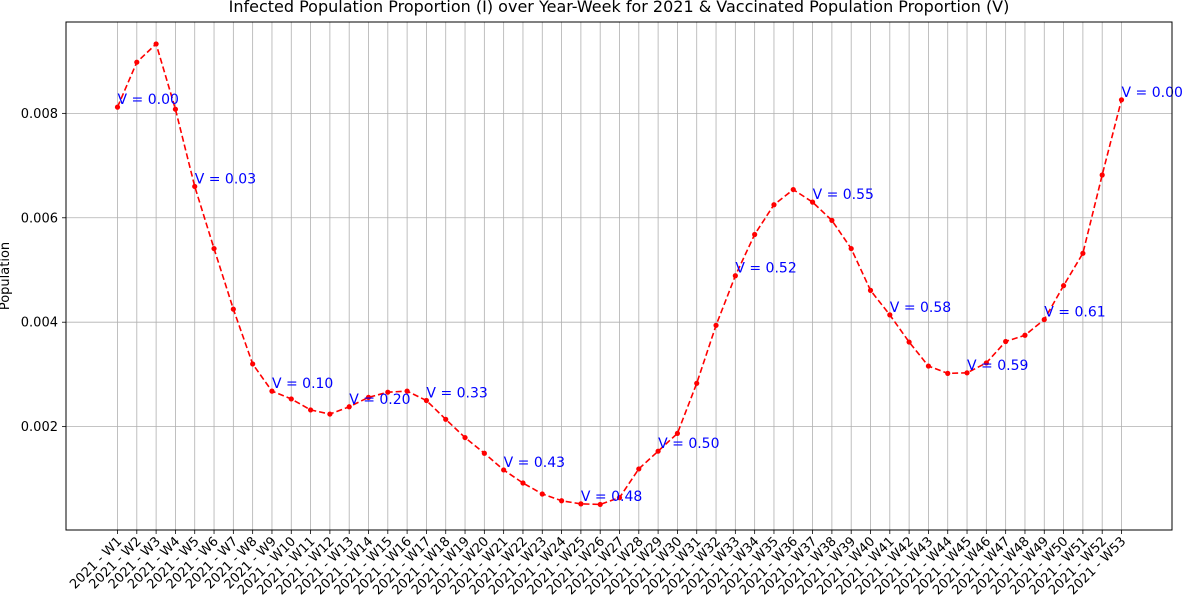  Describe the element at coordinates (39, 218) in the screenshot. I see `y-tick-label: 0.006` at that location.